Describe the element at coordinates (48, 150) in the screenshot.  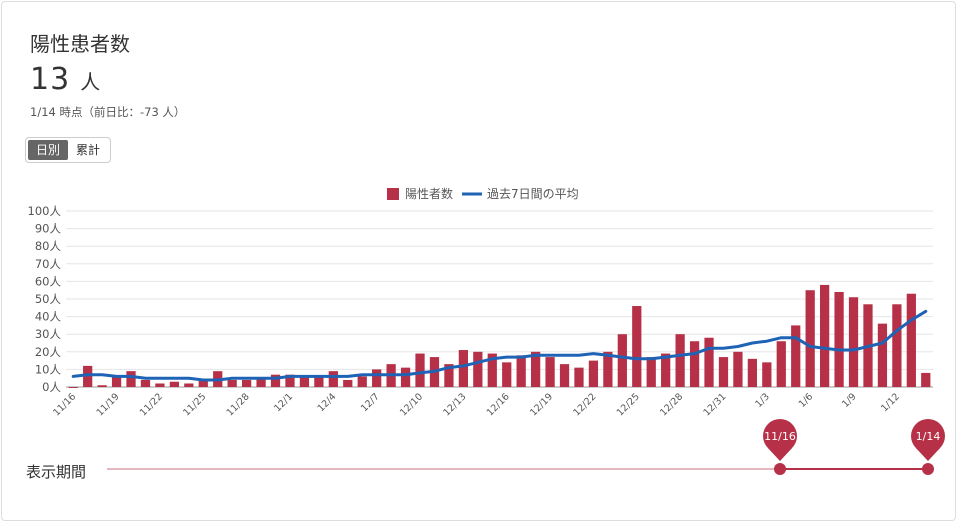
I see `daily-toggle-button: 日別` at that location.